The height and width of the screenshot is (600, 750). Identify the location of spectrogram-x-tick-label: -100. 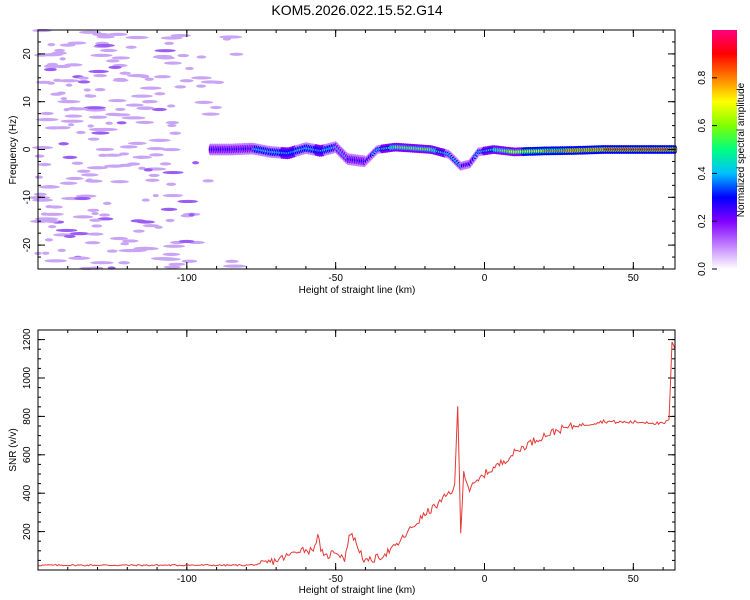
(187, 278).